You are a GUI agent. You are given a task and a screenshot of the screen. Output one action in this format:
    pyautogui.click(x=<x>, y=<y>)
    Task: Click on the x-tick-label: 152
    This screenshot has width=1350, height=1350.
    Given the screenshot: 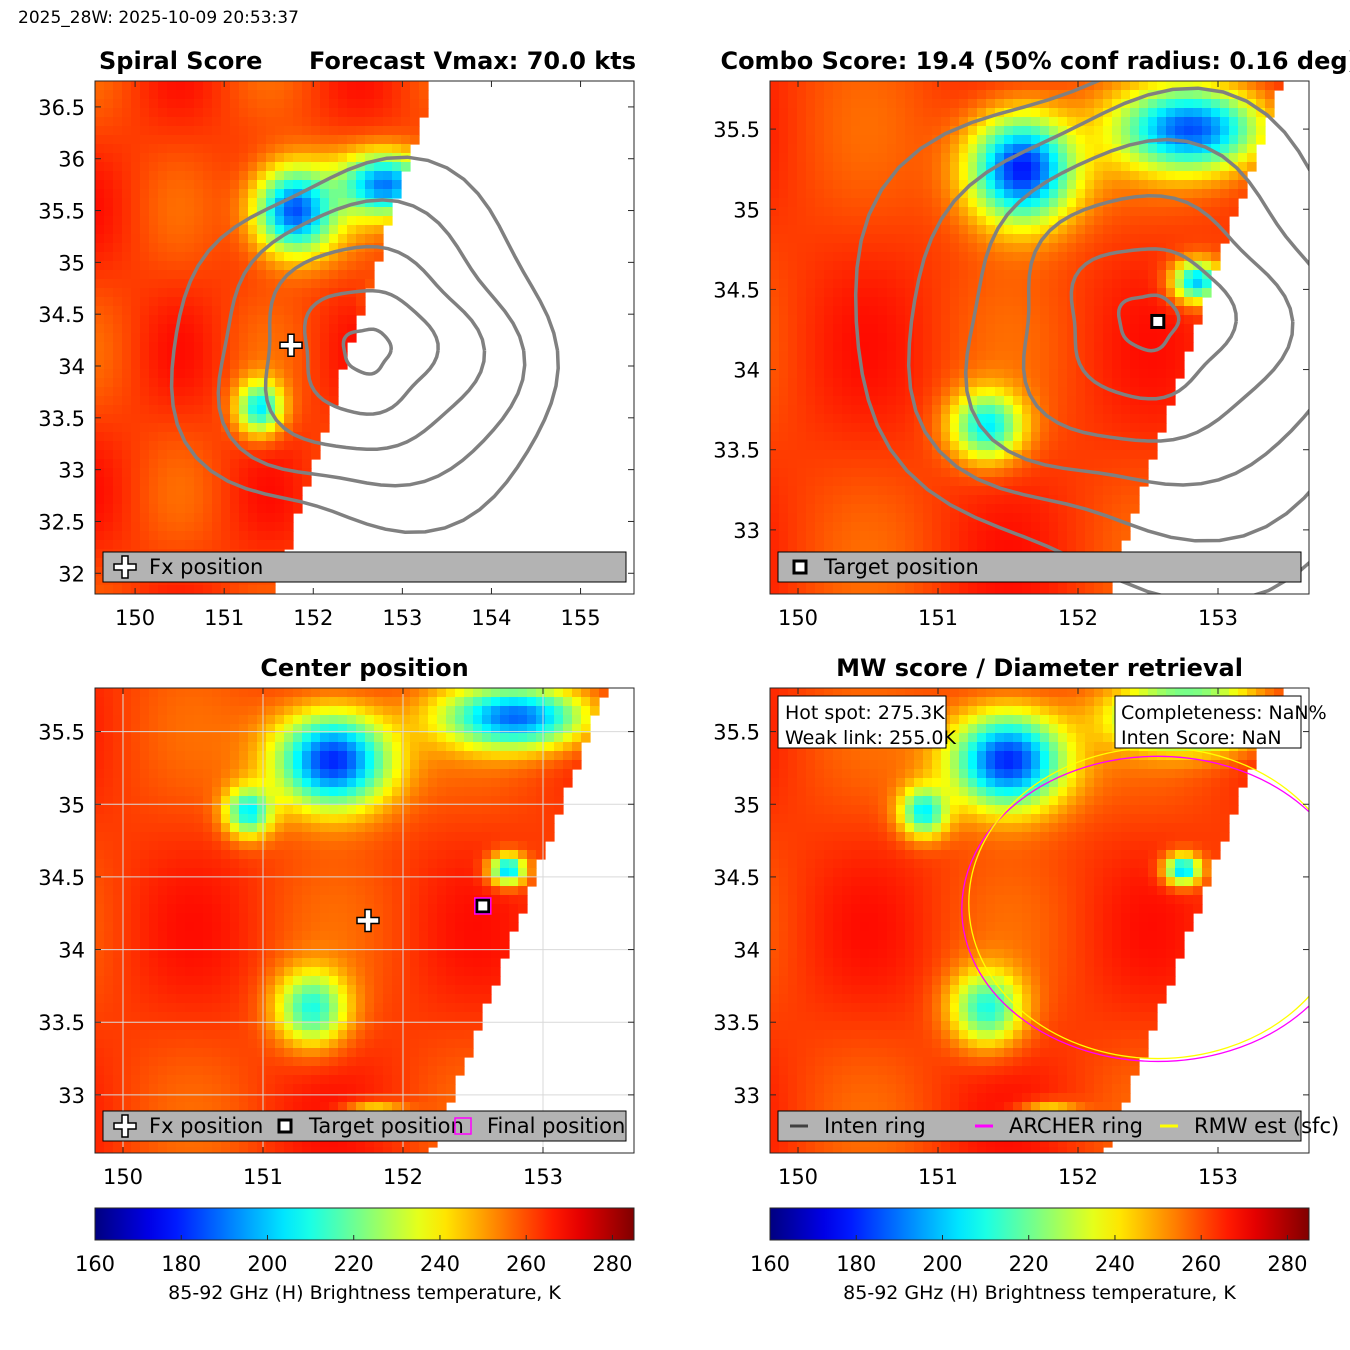 What is the action you would take?
    pyautogui.click(x=1078, y=618)
    